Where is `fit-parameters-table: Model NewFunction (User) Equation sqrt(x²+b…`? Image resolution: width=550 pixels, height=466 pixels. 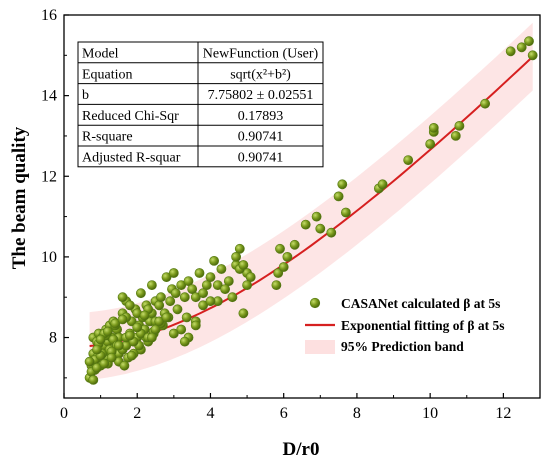 fit-parameters-table: Model NewFunction (User) Equation sqrt(x²+b… is located at coordinates (200, 104).